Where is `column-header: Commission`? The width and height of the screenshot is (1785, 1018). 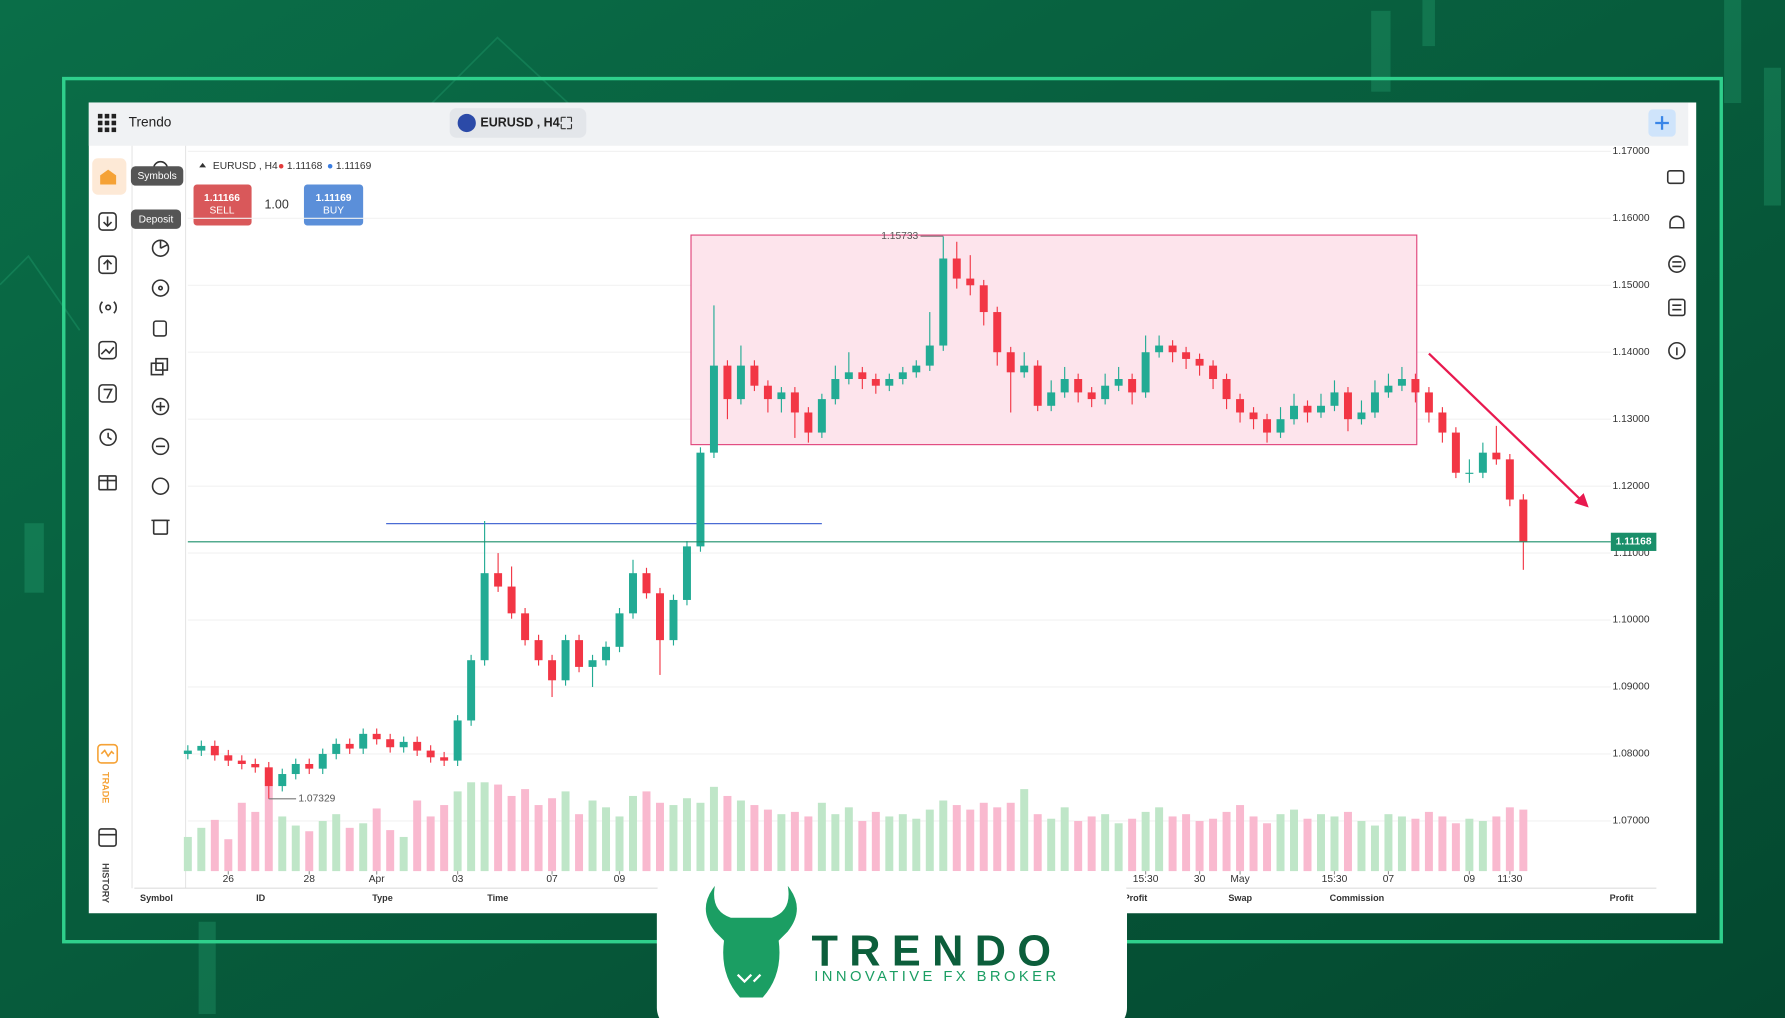
column-header: Commission is located at coordinates (1357, 898).